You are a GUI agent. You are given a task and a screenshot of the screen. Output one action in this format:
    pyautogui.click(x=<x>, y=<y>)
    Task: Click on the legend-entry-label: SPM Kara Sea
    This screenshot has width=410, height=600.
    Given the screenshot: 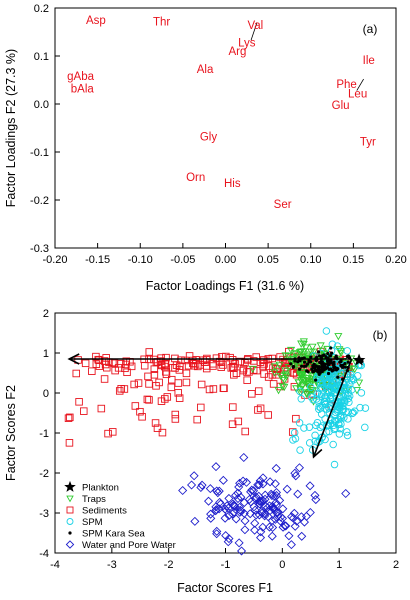 What is the action you would take?
    pyautogui.click(x=114, y=534)
    